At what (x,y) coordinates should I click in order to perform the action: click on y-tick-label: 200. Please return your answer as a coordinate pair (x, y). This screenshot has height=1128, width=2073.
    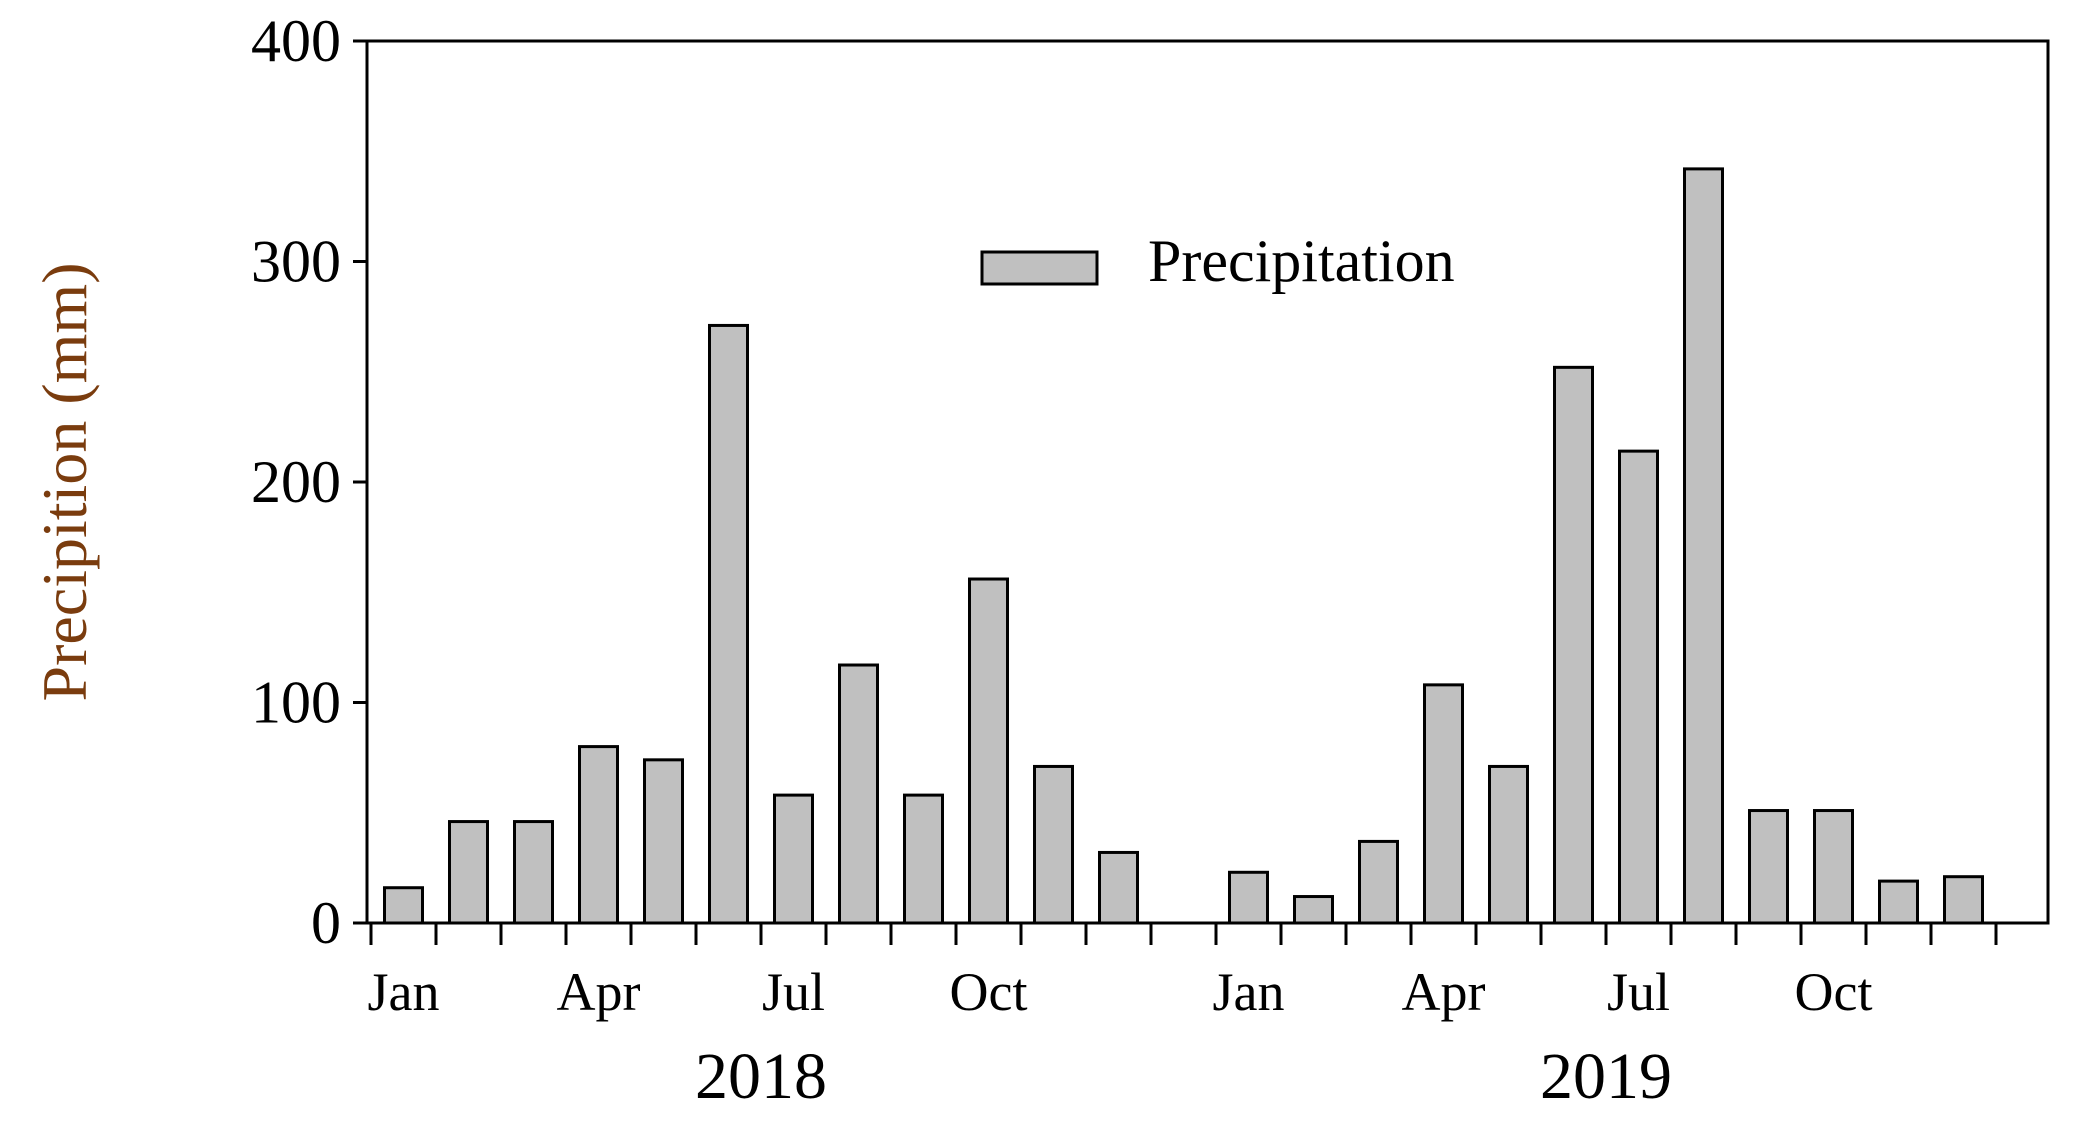
    Looking at the image, I should click on (296, 482).